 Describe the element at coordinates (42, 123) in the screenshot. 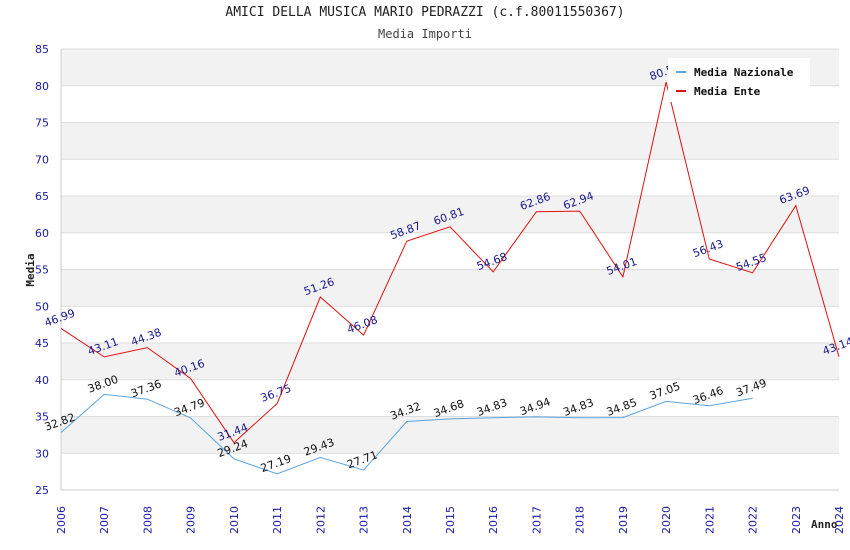

I see `y-tick-label: 75` at that location.